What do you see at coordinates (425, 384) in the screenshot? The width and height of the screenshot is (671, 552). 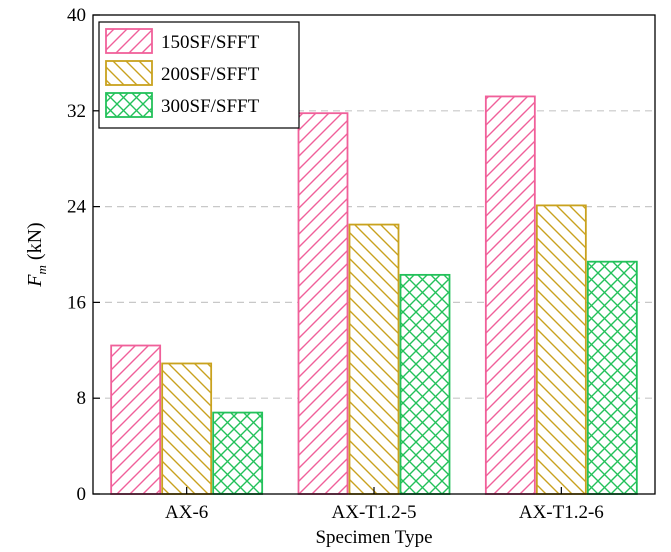 I see `bar-AX-T1.2-5-300SF/SFFT` at bounding box center [425, 384].